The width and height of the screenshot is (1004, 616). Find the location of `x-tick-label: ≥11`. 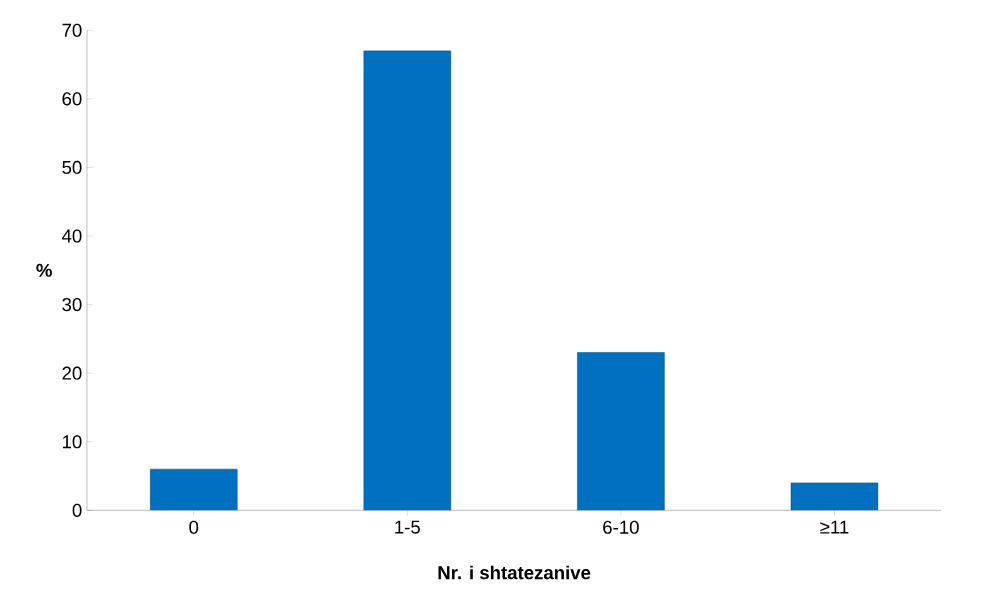

x-tick-label: ≥11 is located at coordinates (834, 527).